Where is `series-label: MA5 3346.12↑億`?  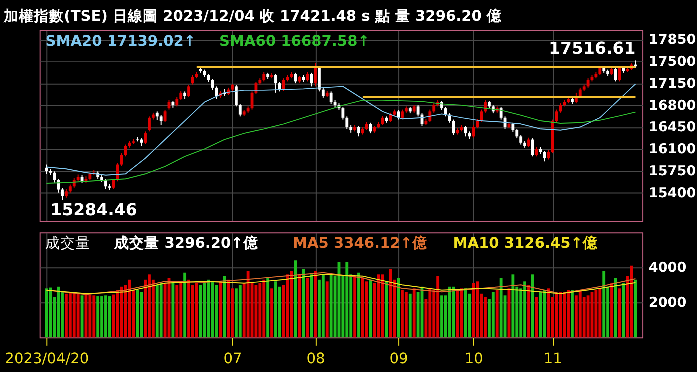 series-label: MA5 3346.12↑億 is located at coordinates (360, 243).